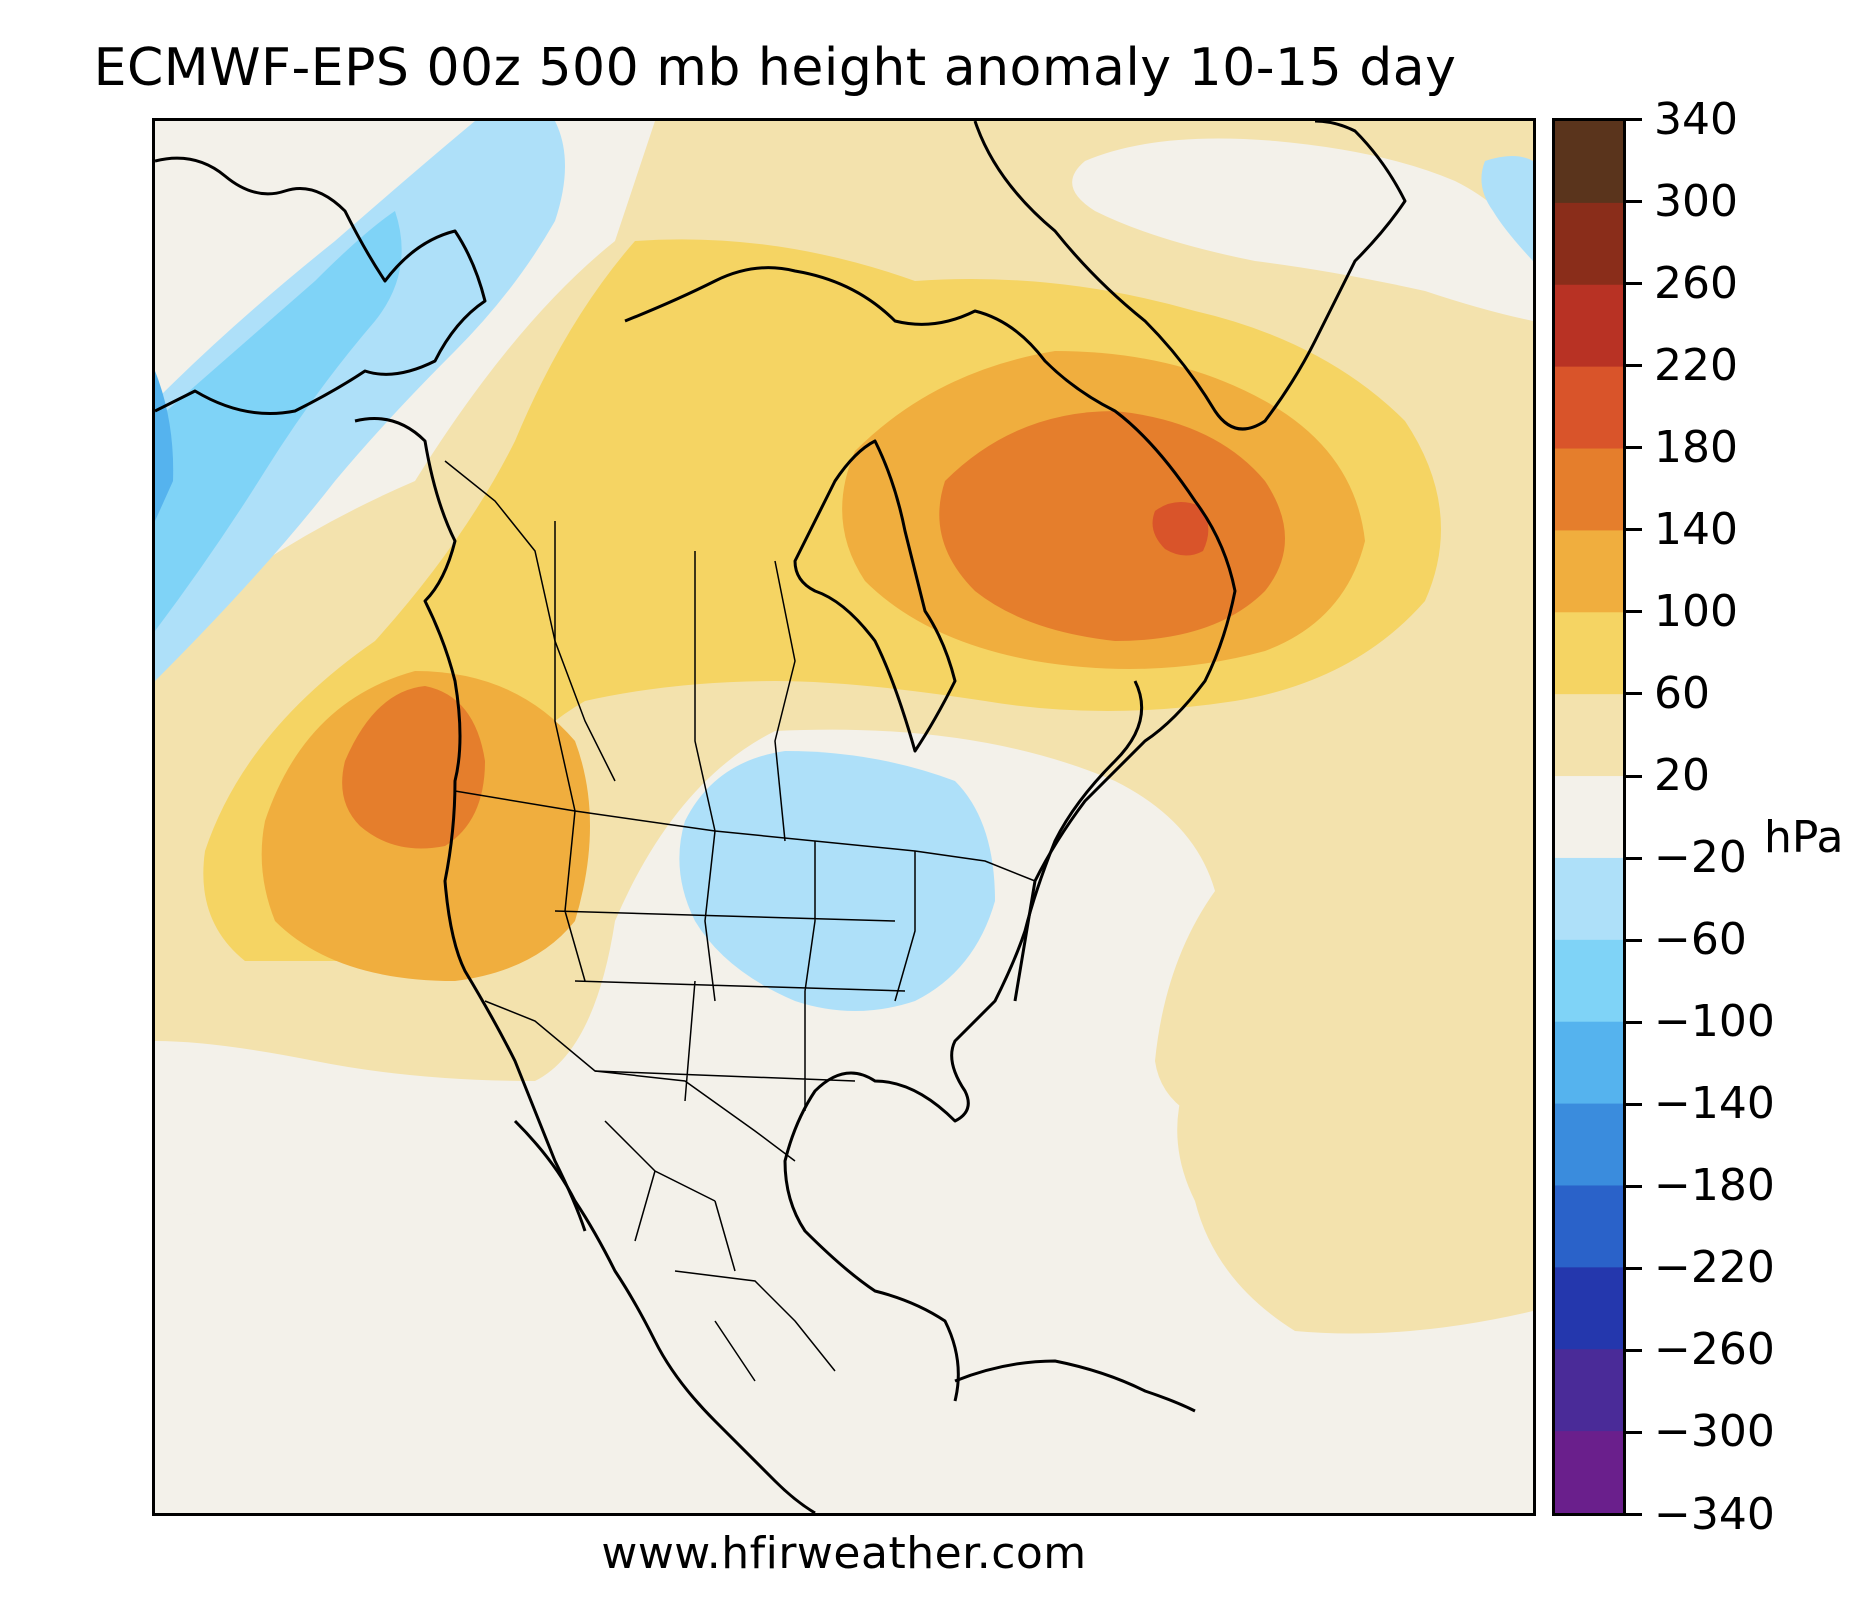 The image size is (1866, 1604). Describe the element at coordinates (278, 421) in the screenshot. I see `contour-neg-60-100-ak` at that location.